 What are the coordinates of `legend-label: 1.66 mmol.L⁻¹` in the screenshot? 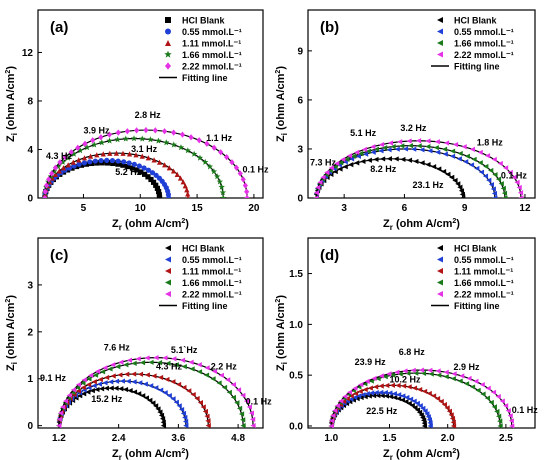 It's located at (484, 44).